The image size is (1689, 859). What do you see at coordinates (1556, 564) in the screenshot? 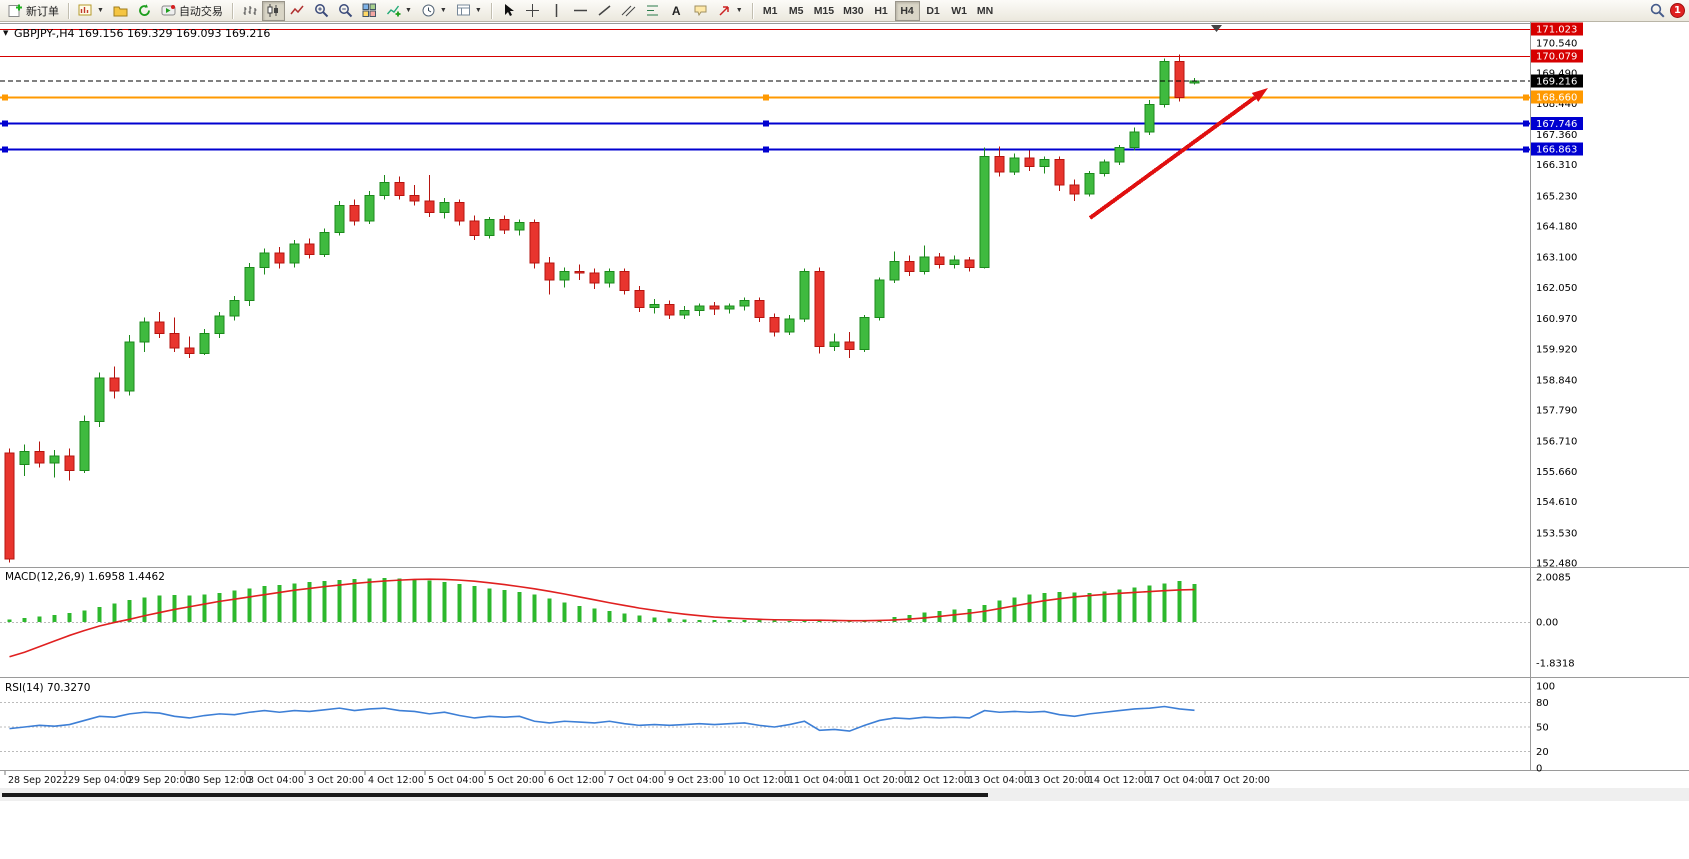
I see `svg-text: 152.480` at bounding box center [1556, 564].